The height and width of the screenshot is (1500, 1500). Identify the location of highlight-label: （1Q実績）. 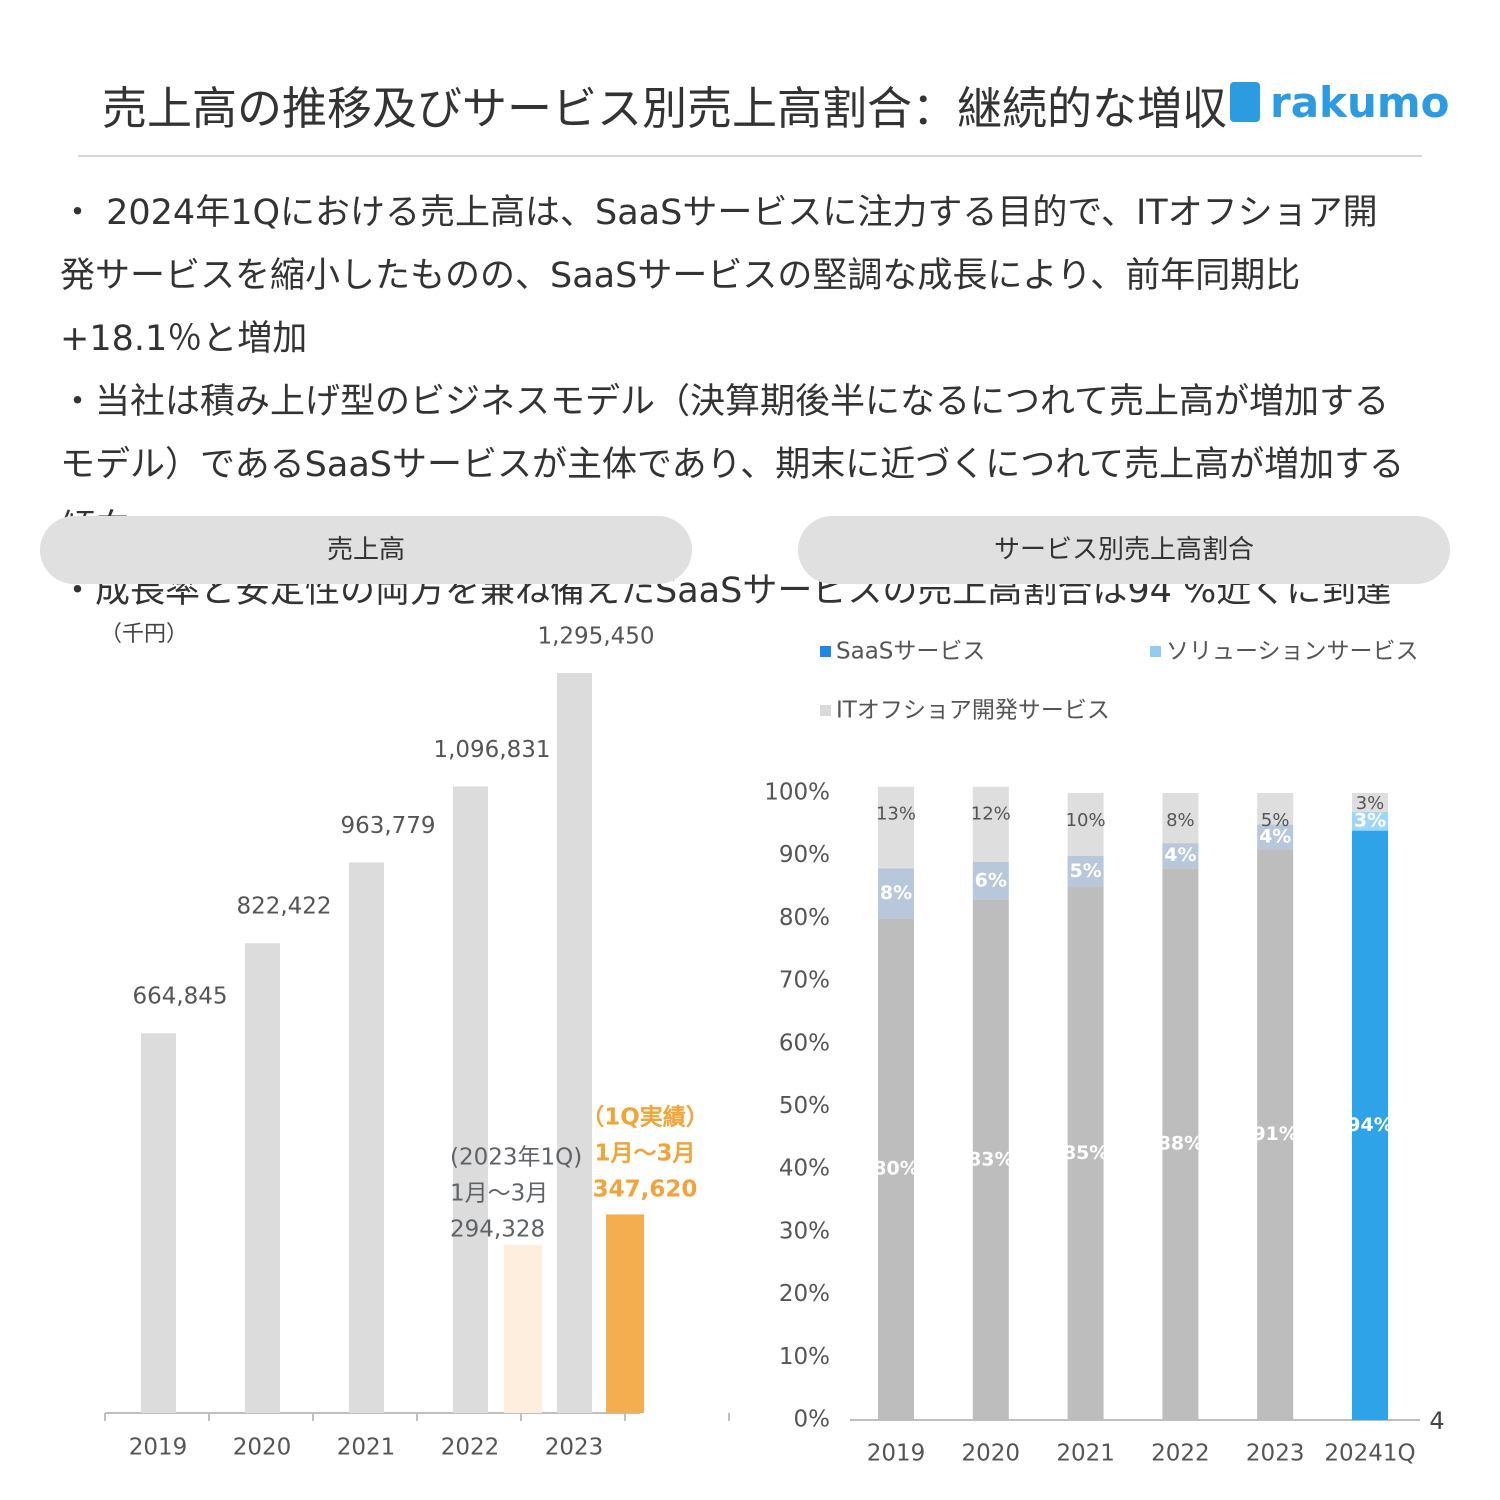
(645, 1117).